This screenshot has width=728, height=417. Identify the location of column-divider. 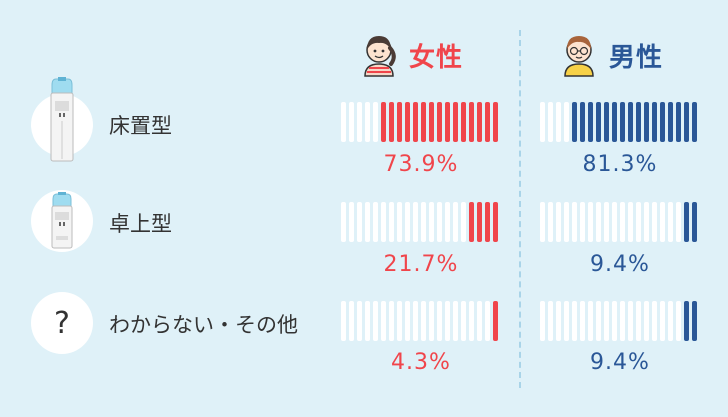
(520, 209).